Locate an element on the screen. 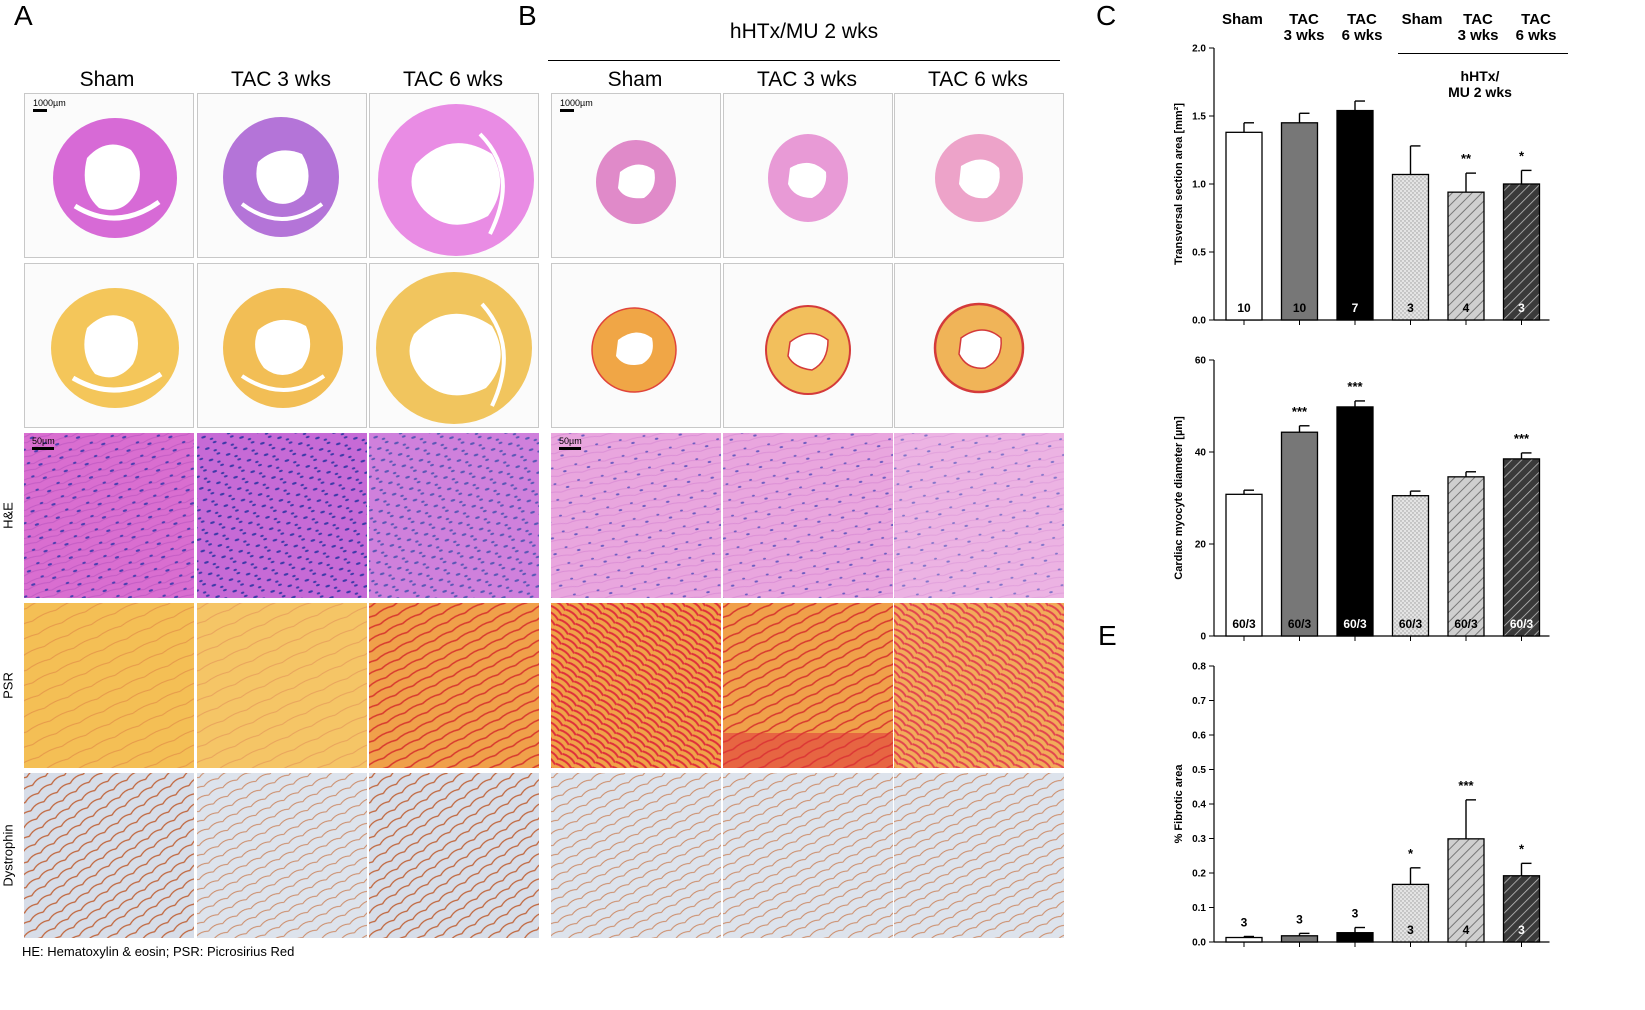  a-tac3-he-micro is located at coordinates (282, 515).